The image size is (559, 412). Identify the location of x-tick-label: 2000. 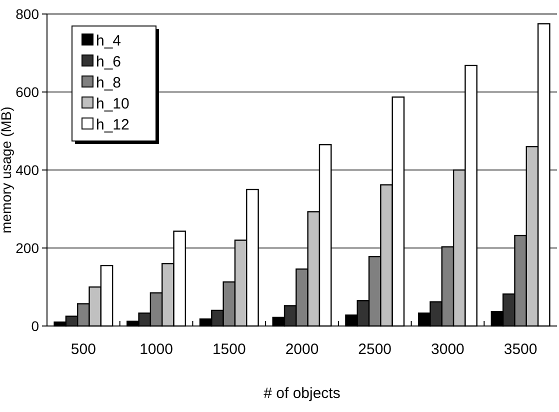
(302, 349).